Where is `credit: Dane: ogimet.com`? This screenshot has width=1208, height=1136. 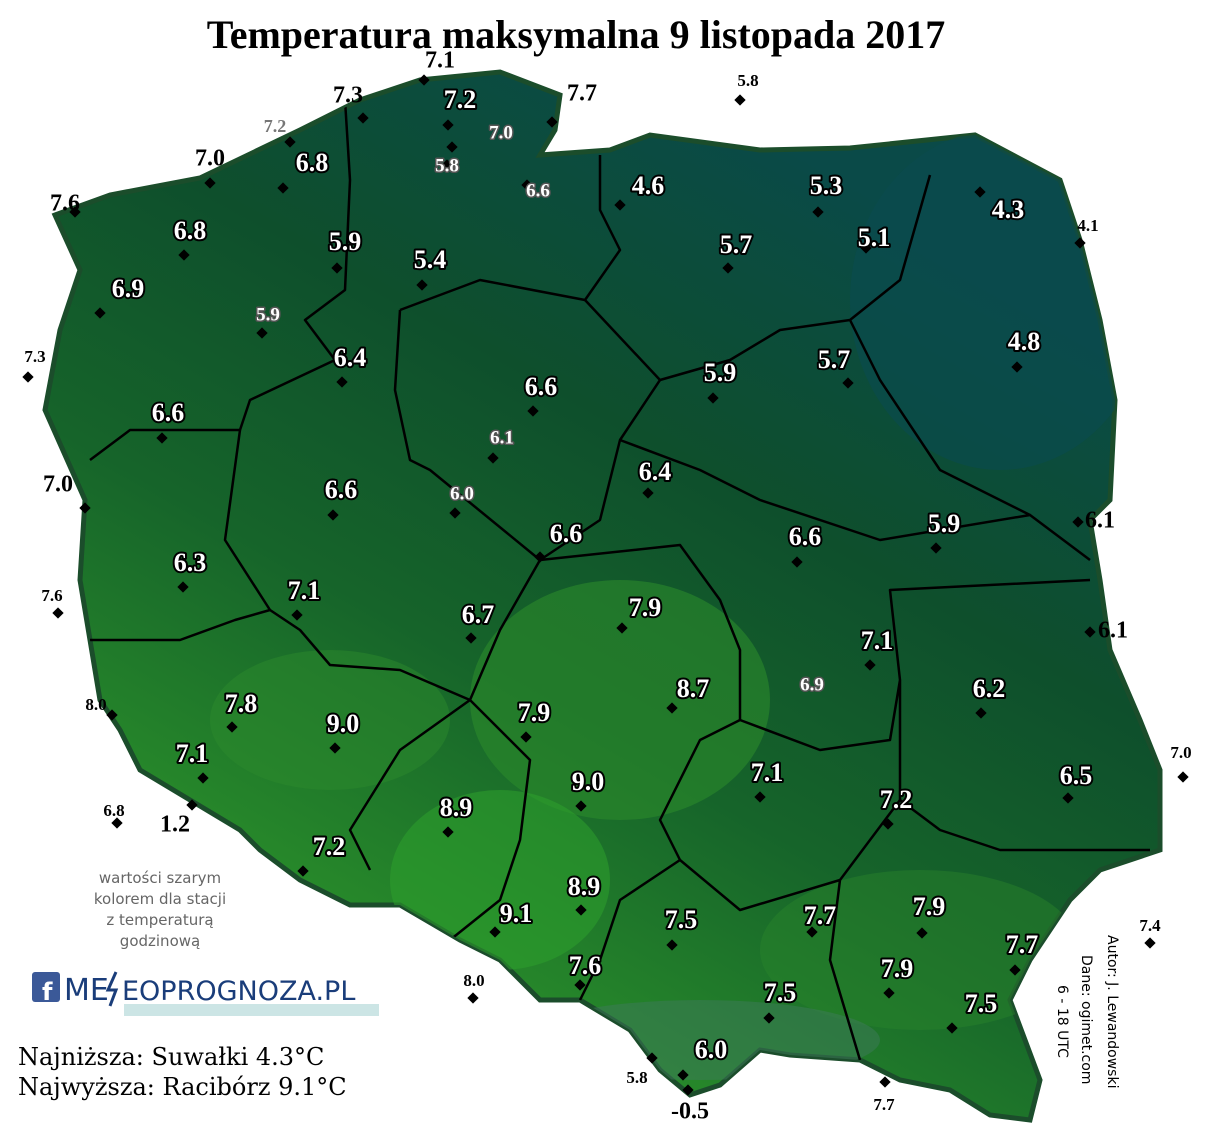 credit: Dane: ogimet.com is located at coordinates (1086, 1019).